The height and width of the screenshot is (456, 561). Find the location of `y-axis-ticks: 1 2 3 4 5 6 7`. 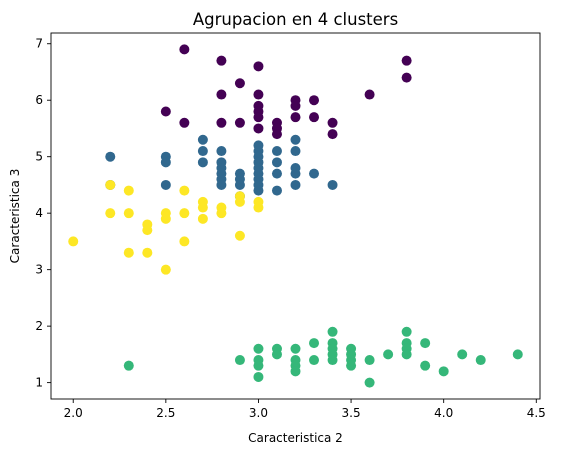

y-axis-ticks: 1 2 3 4 5 6 7 is located at coordinates (43, 213).